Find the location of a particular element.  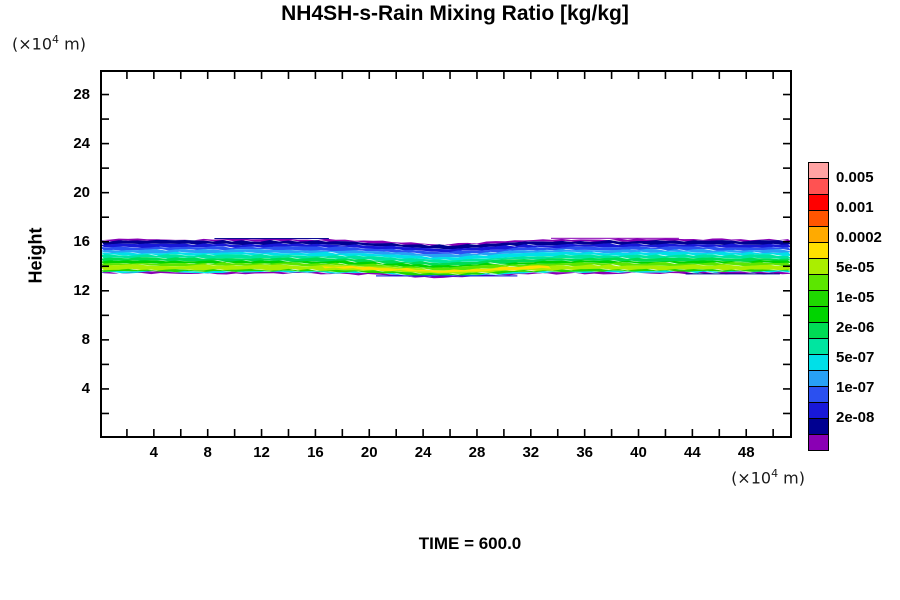

x-unit-post: m) is located at coordinates (791, 478).